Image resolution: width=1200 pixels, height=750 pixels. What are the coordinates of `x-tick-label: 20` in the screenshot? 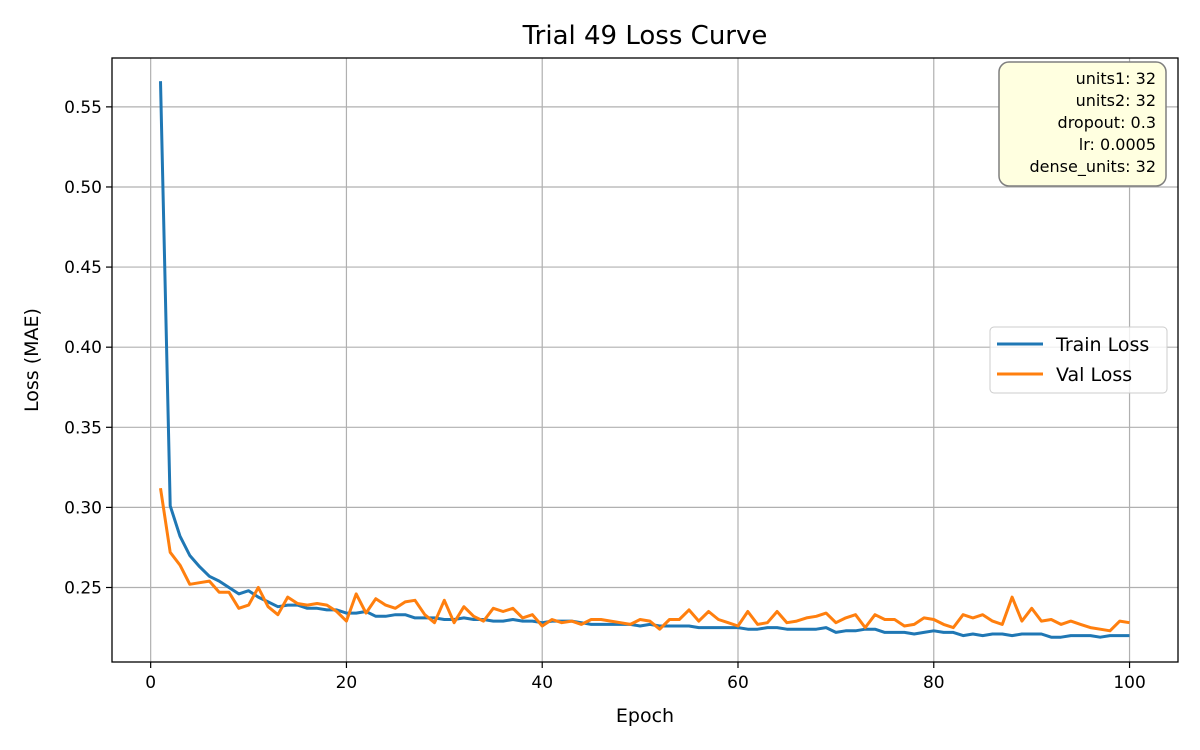 It's located at (347, 683).